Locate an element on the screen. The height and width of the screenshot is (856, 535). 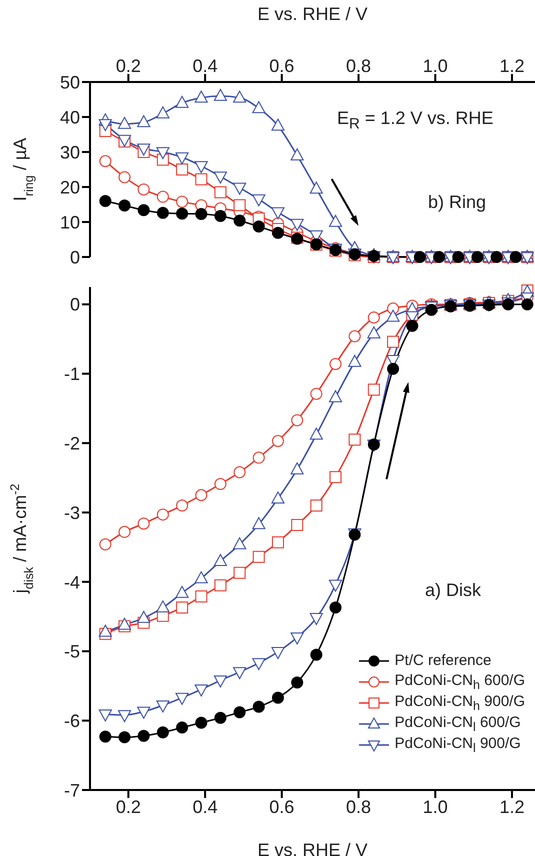
legend-label: PdCoNi-CN$_{l}$ 900/G is located at coordinates (457, 744).